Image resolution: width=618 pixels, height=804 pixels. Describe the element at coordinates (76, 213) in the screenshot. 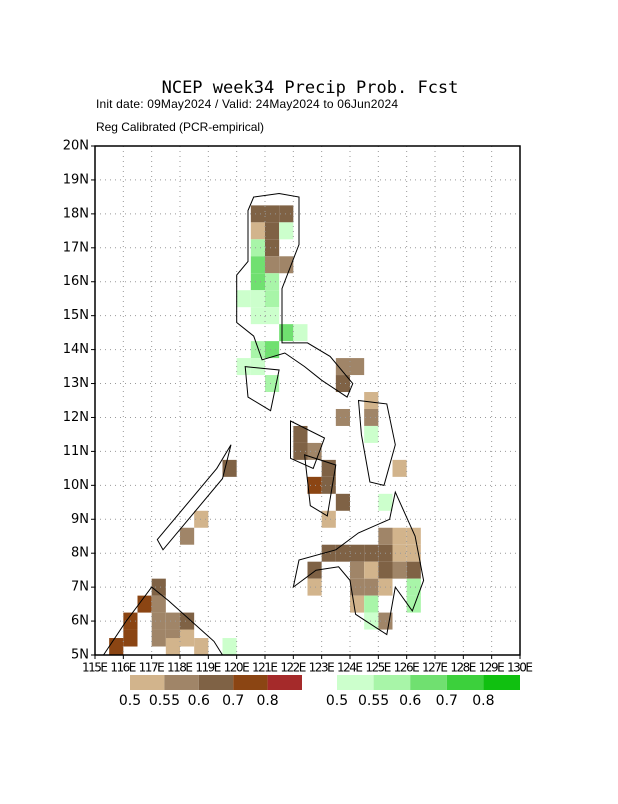

I see `y-tick-label: 18N` at that location.